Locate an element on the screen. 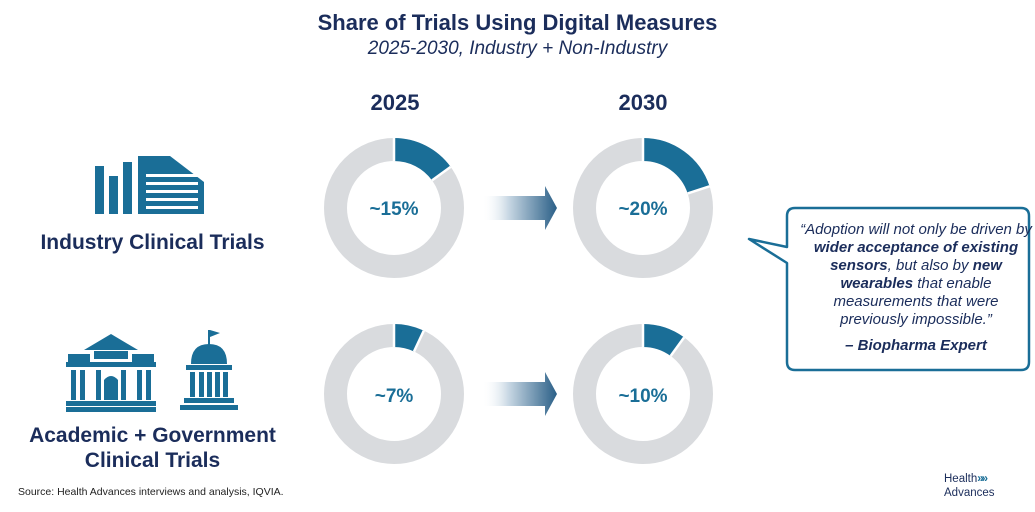 The width and height of the screenshot is (1035, 512). logo-line1: Health is located at coordinates (961, 479).